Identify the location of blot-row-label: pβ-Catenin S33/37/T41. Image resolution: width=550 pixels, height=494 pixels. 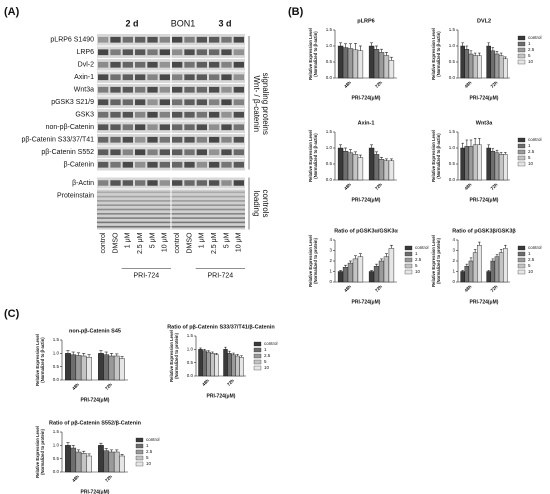
(57, 140).